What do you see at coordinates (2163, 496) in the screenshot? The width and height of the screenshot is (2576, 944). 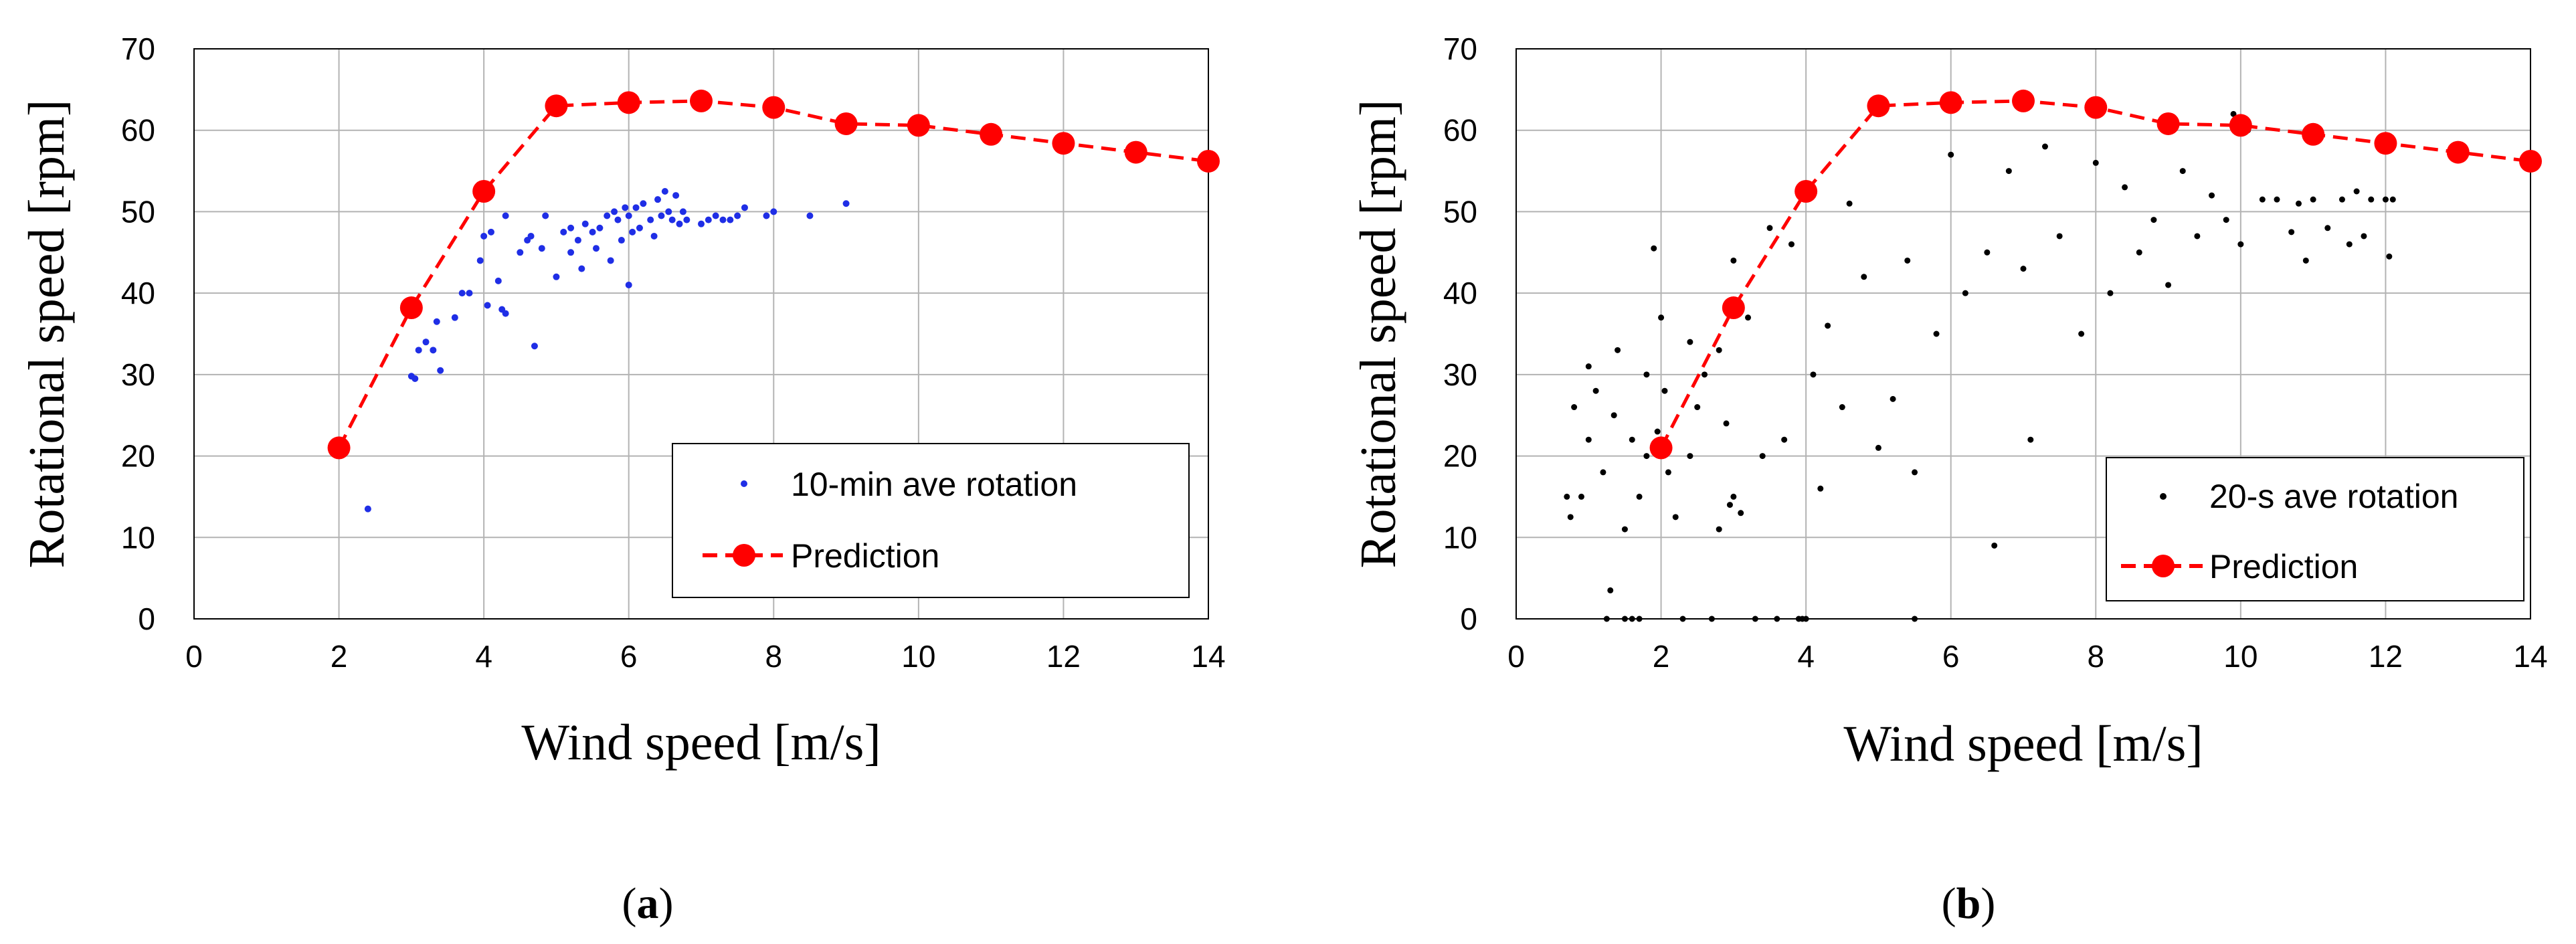 I see `panel-b-legend-measured-marker` at bounding box center [2163, 496].